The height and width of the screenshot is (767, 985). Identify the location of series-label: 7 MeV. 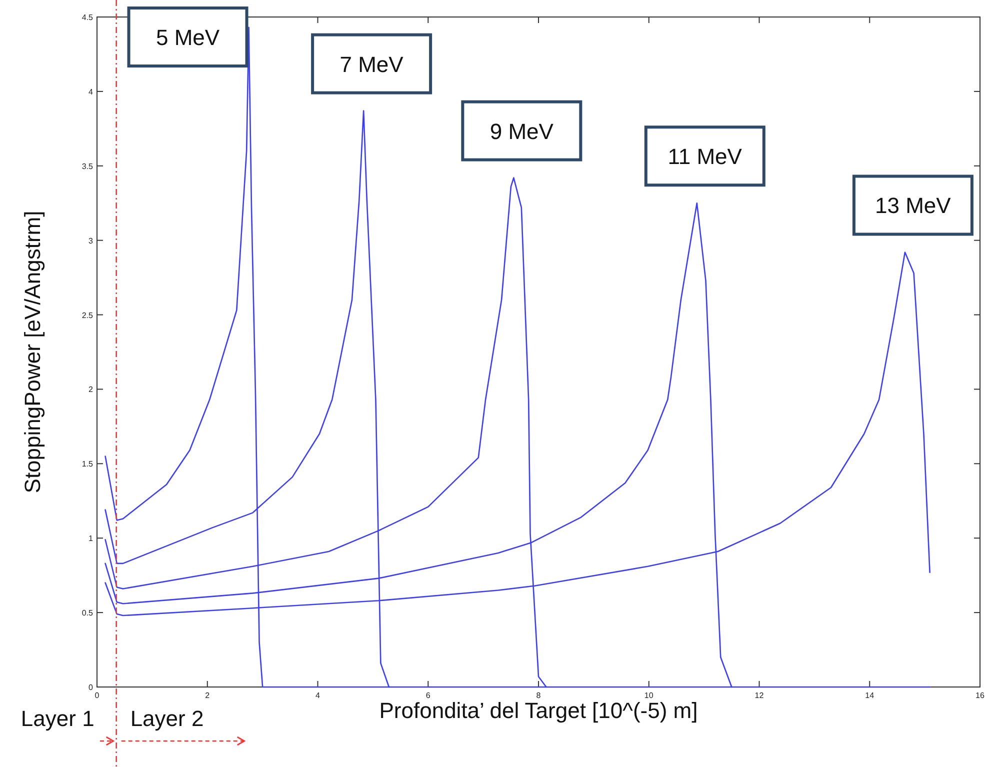
(372, 64).